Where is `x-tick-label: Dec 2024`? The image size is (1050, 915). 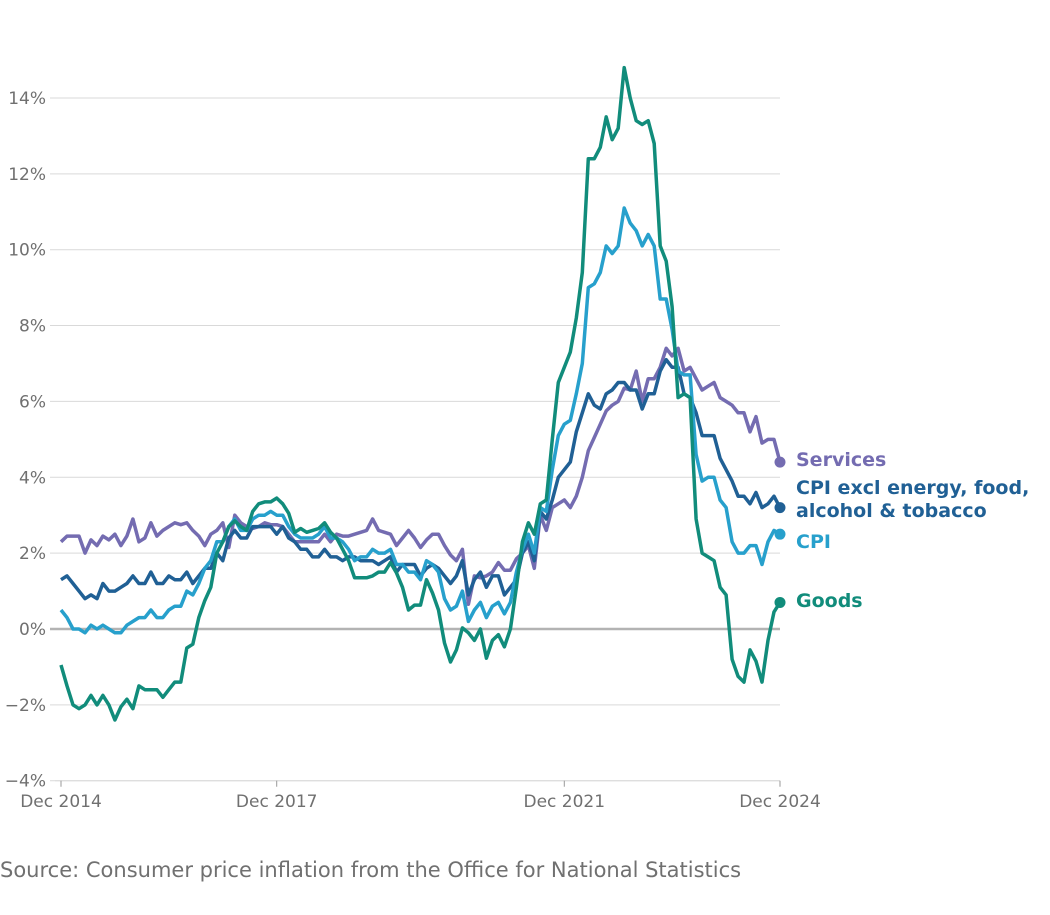
x-tick-label: Dec 2024 is located at coordinates (780, 802).